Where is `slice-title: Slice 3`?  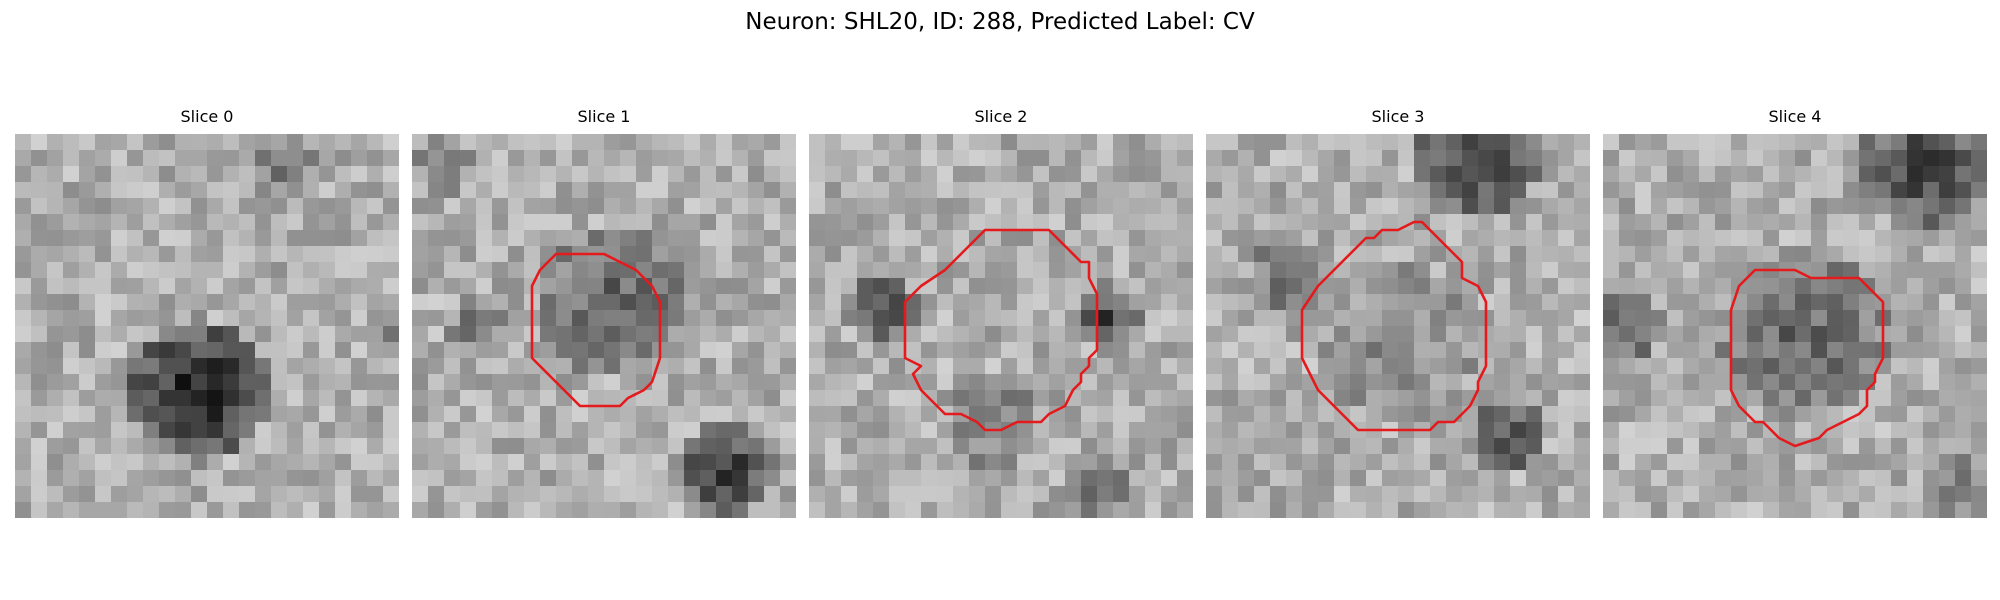
slice-title: Slice 3 is located at coordinates (1398, 117).